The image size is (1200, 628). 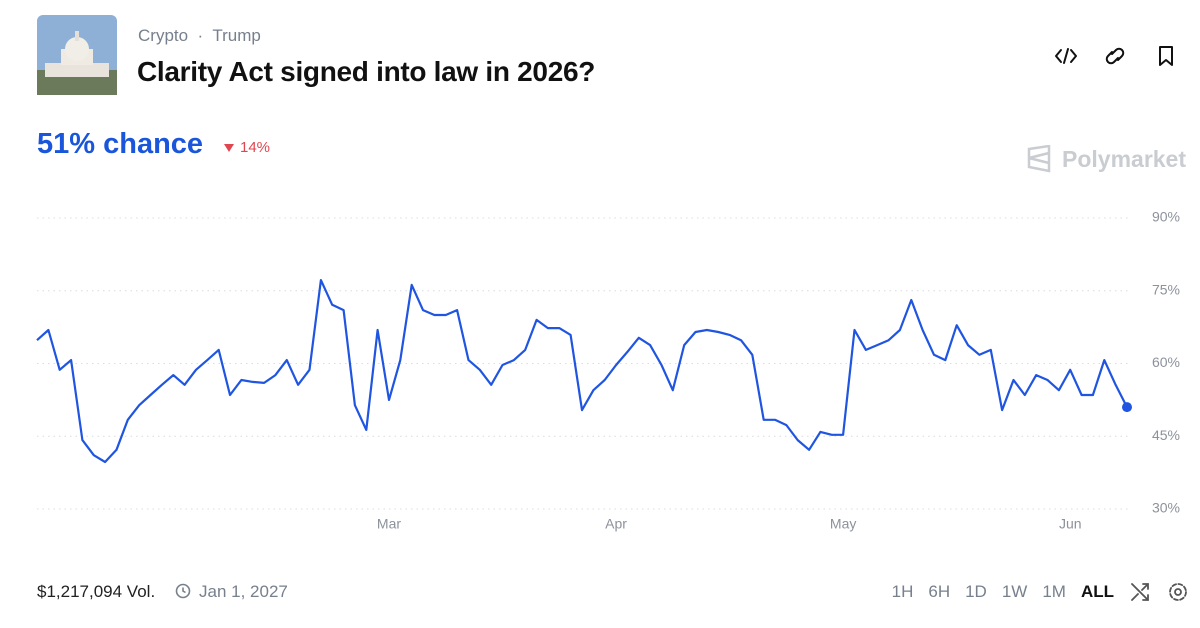 What do you see at coordinates (389, 524) in the screenshot?
I see `x-tick-label: Mar` at bounding box center [389, 524].